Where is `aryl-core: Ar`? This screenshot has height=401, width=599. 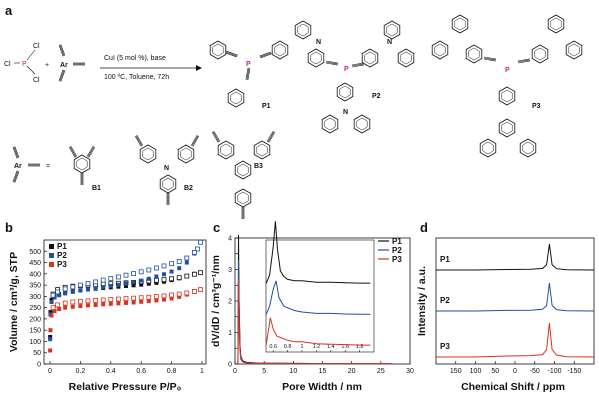 aryl-core: Ar is located at coordinates (64, 65).